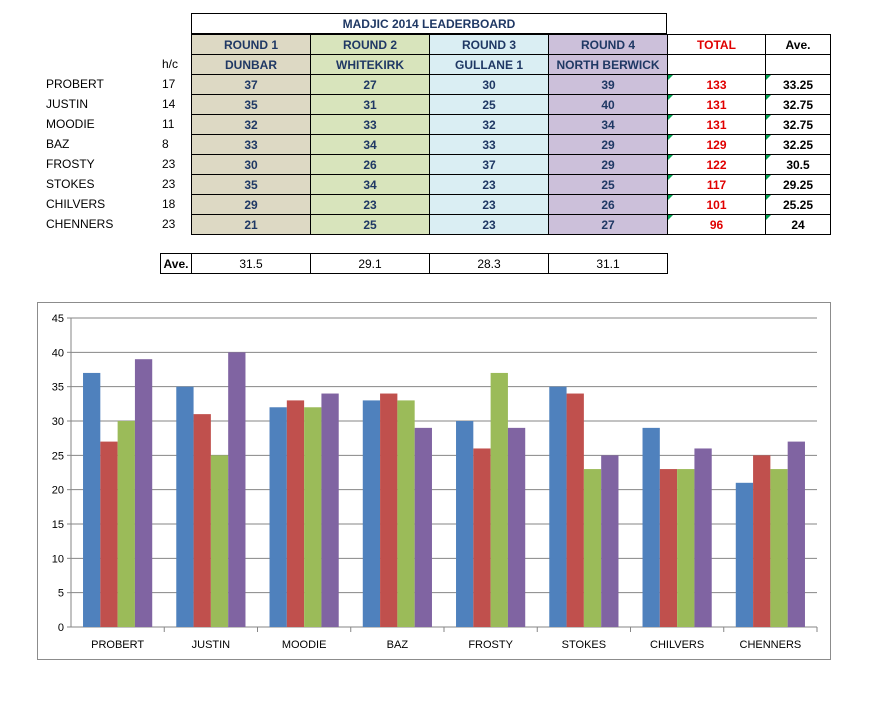 Image resolution: width=876 pixels, height=701 pixels. What do you see at coordinates (677, 645) in the screenshot?
I see `x-category-label: CHILVERS` at bounding box center [677, 645].